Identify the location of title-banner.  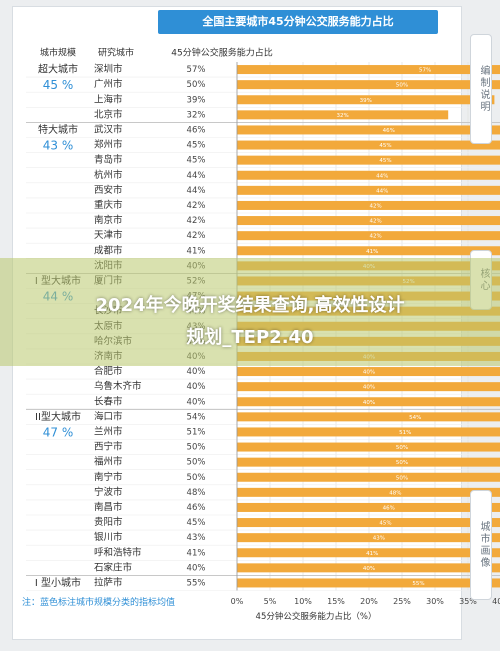
(298, 22).